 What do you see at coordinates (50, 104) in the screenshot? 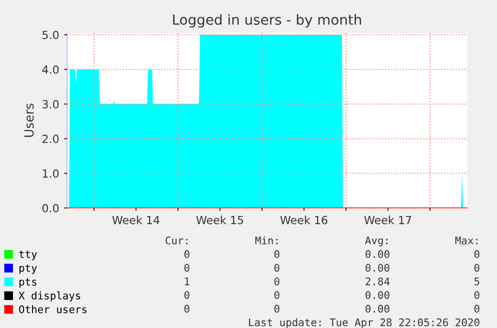
I see `y-tick-label: 3.0` at bounding box center [50, 104].